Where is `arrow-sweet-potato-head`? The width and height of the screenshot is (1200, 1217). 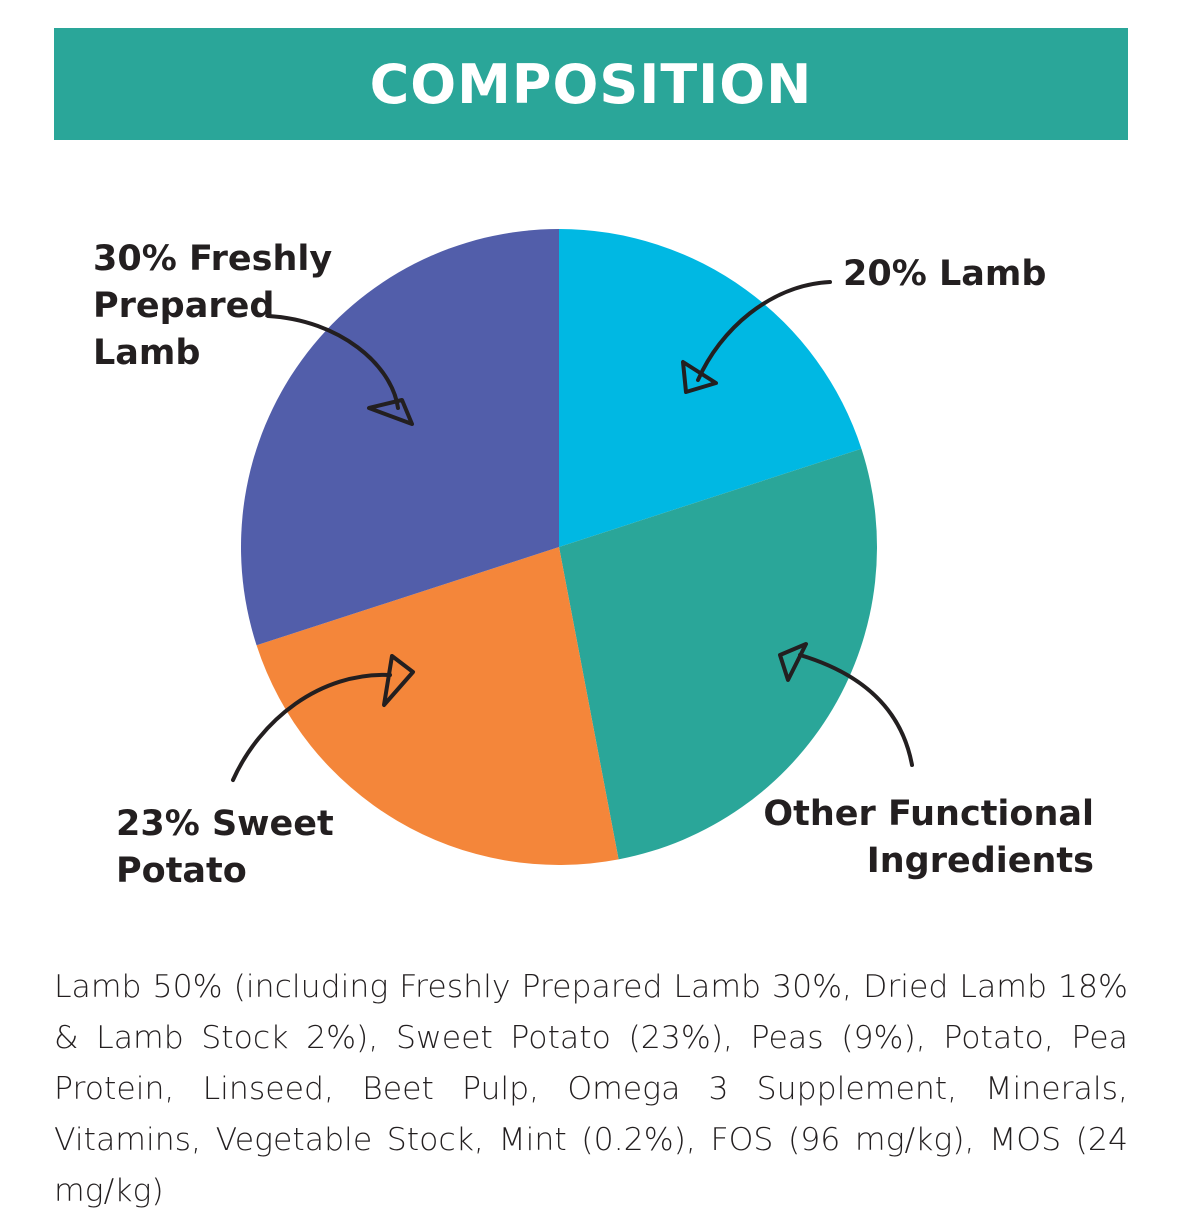
arrow-sweet-potato-head is located at coordinates (398, 680).